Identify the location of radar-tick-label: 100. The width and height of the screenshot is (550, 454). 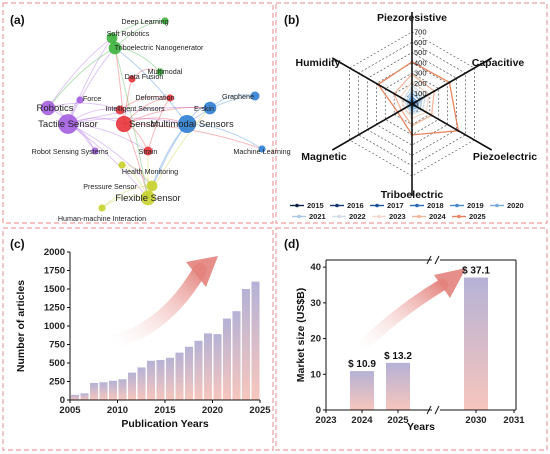
(420, 93).